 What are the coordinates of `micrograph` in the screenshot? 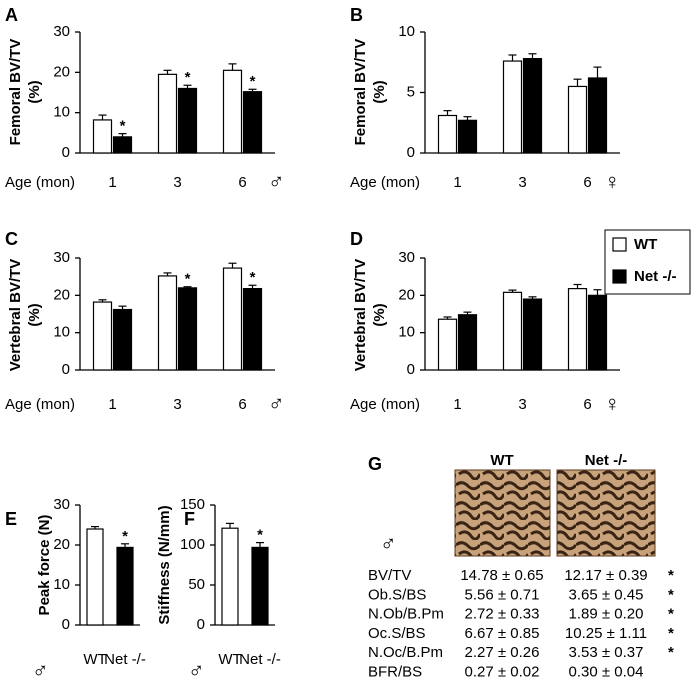 It's located at (502, 513).